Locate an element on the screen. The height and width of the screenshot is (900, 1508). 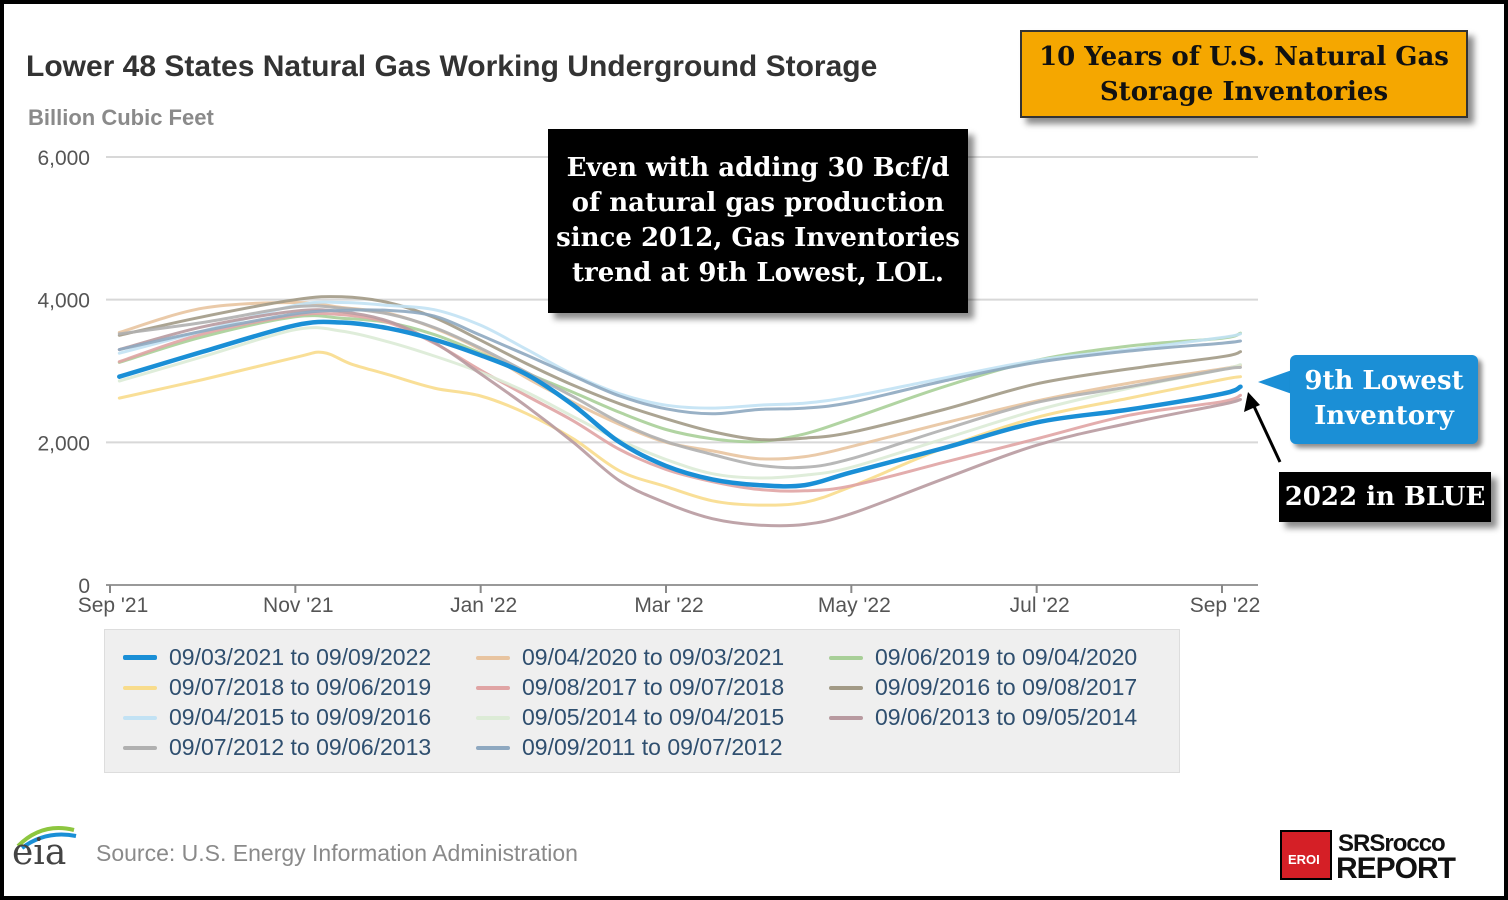
legend-label: 09/03/2021 to 09/09/2022 is located at coordinates (300, 657).